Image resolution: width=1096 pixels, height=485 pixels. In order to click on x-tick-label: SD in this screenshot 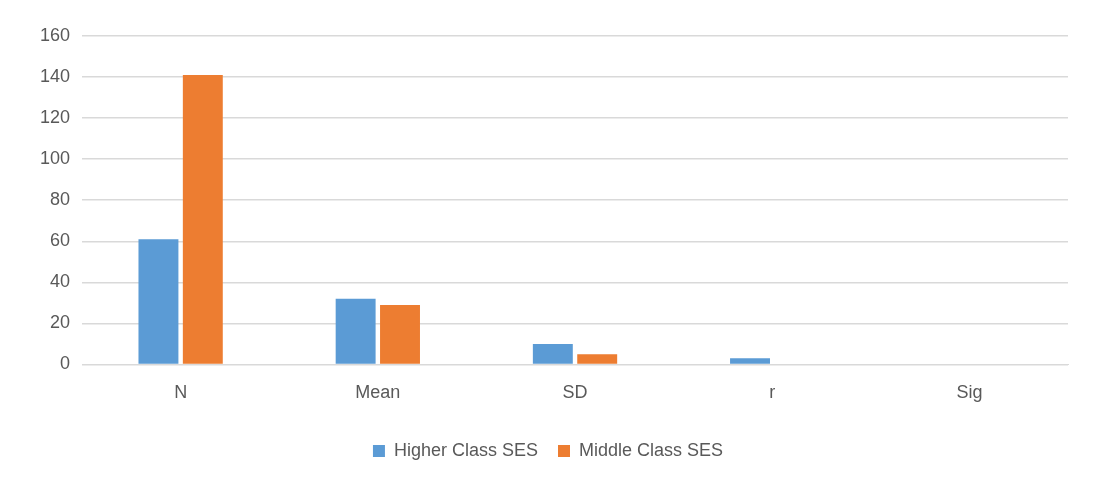, I will do `click(575, 392)`.